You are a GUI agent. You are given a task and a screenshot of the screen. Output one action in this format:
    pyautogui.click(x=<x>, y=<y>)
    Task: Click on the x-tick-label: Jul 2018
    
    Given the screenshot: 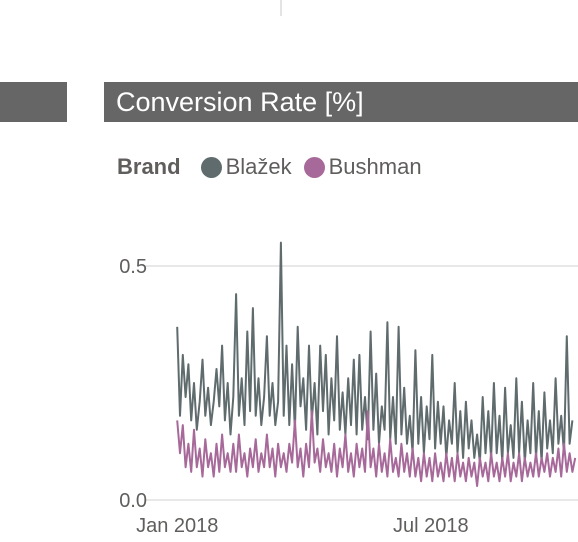 What is the action you would take?
    pyautogui.click(x=431, y=526)
    